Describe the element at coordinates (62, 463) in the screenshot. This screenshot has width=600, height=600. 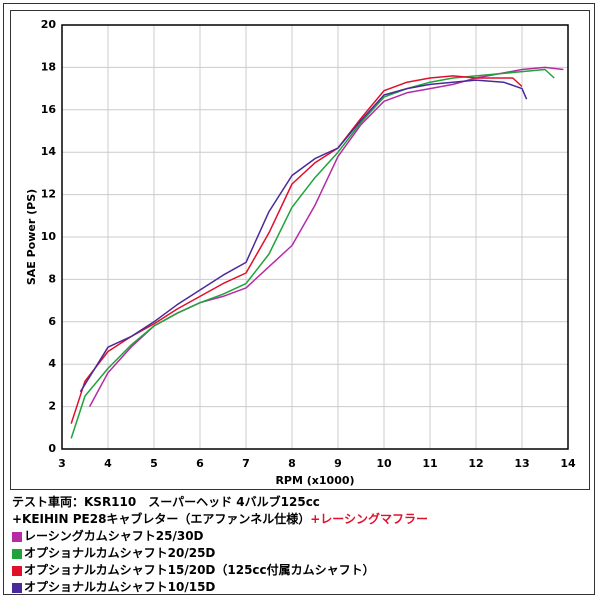
I see `x-tick-label: 3` at that location.